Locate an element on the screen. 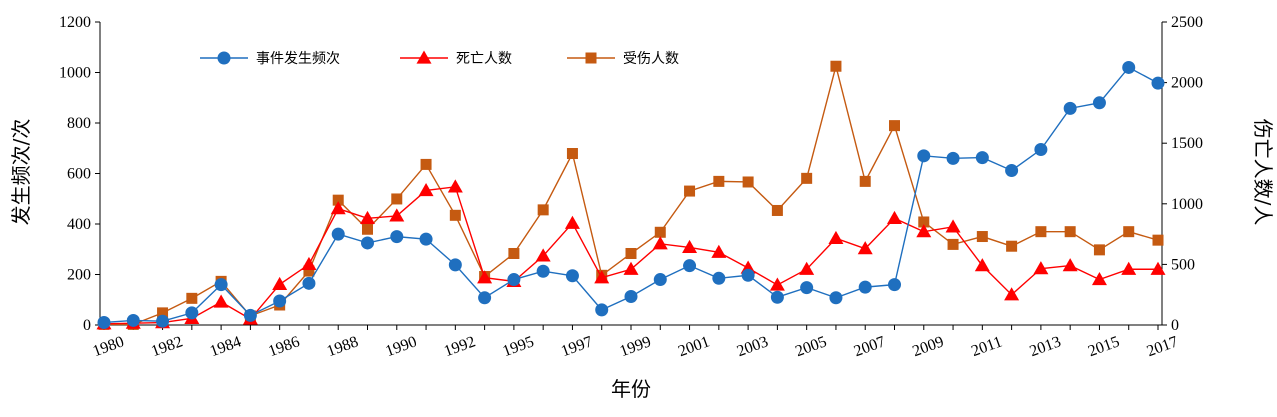 Image resolution: width=1277 pixels, height=417 pixels. x-tick-label: 1990 is located at coordinates (401, 346).